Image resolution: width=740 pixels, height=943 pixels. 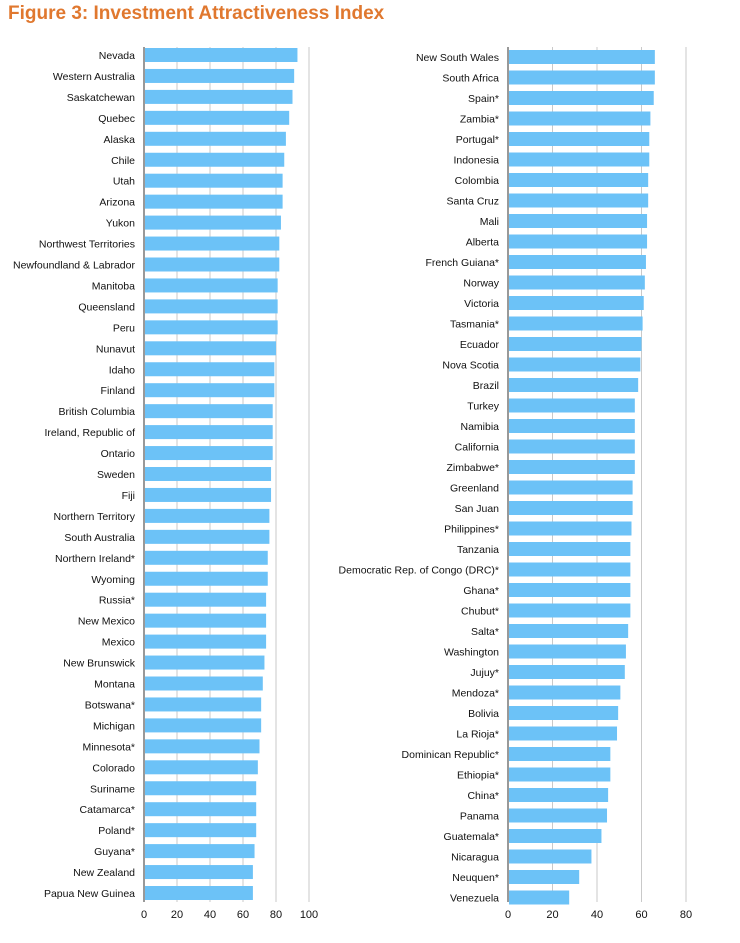 I want to click on category-label: Wyoming, so click(x=113, y=580).